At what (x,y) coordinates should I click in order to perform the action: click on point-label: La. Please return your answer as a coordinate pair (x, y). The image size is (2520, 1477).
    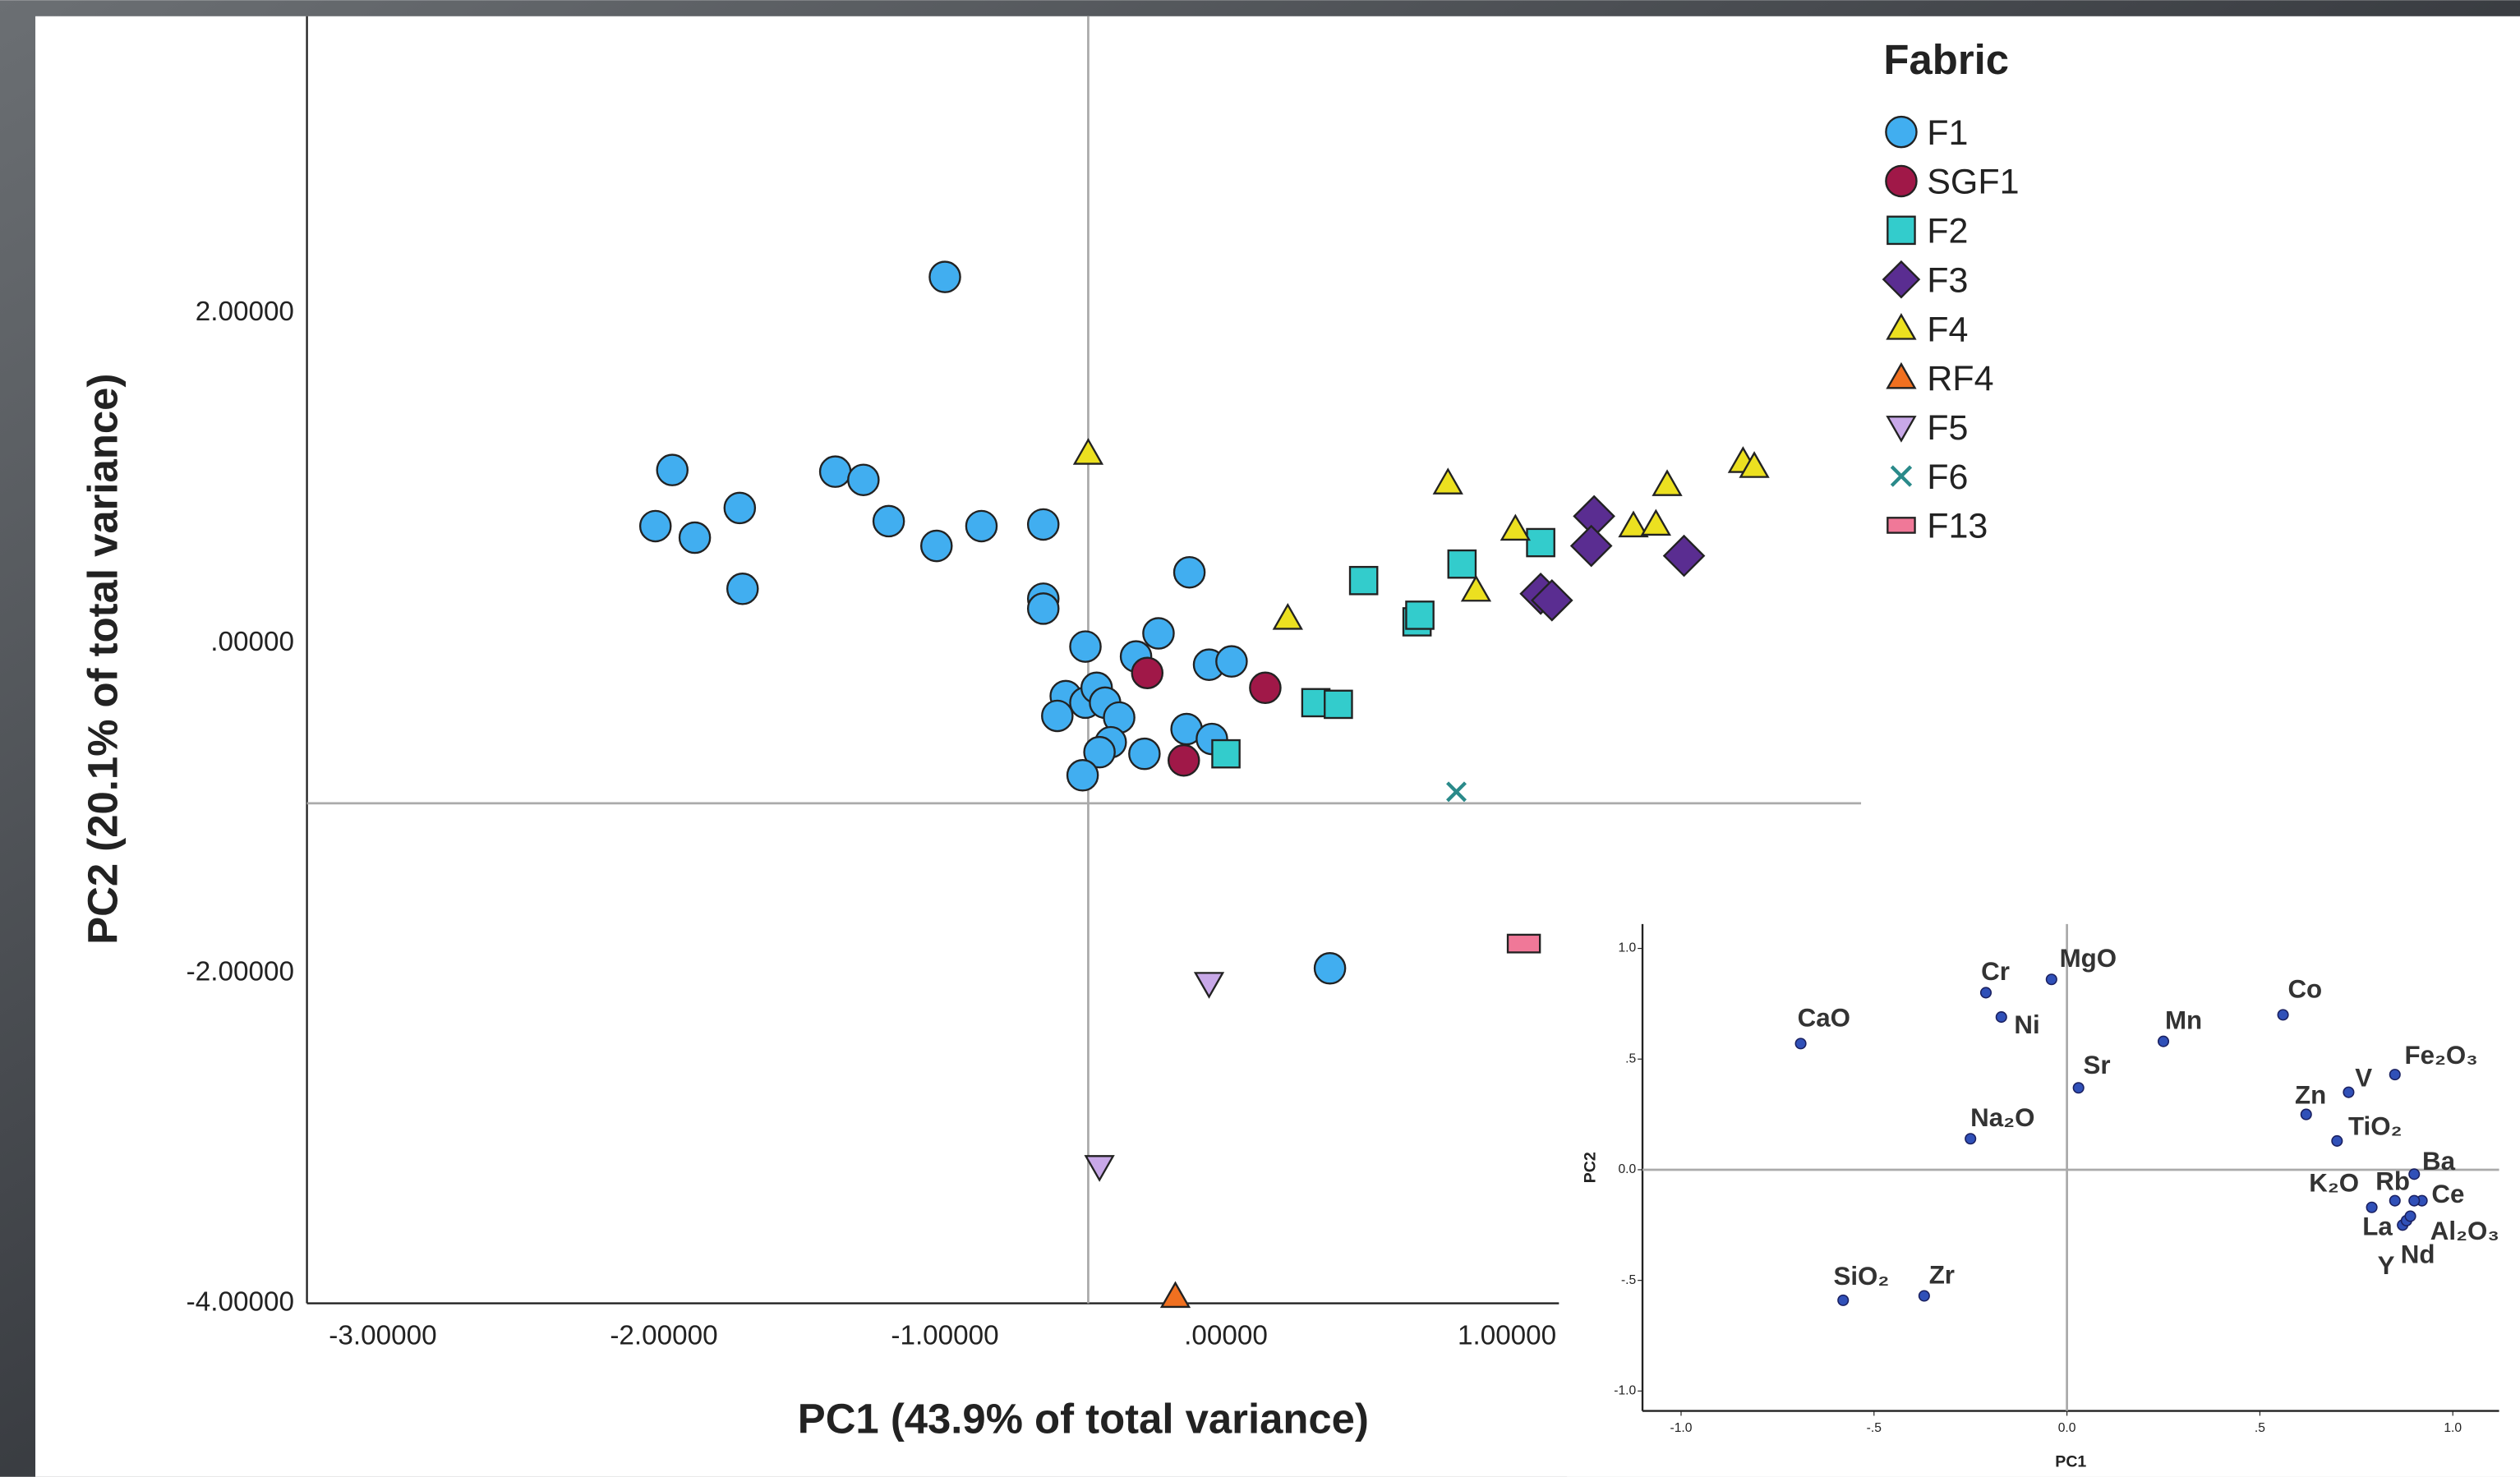
    Looking at the image, I should click on (2377, 1226).